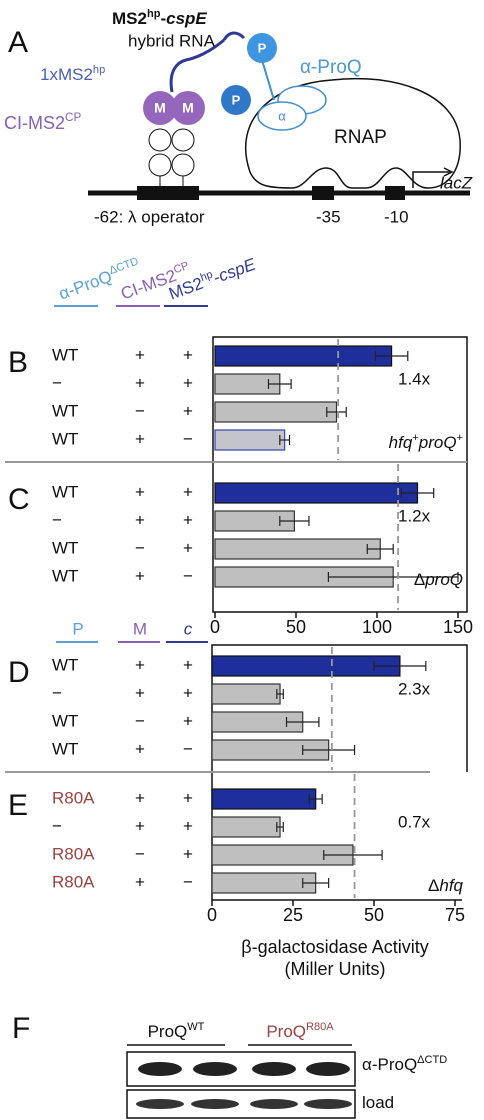 The height and width of the screenshot is (1120, 484). Describe the element at coordinates (18, 362) in the screenshot. I see `panel-letter: B` at that location.